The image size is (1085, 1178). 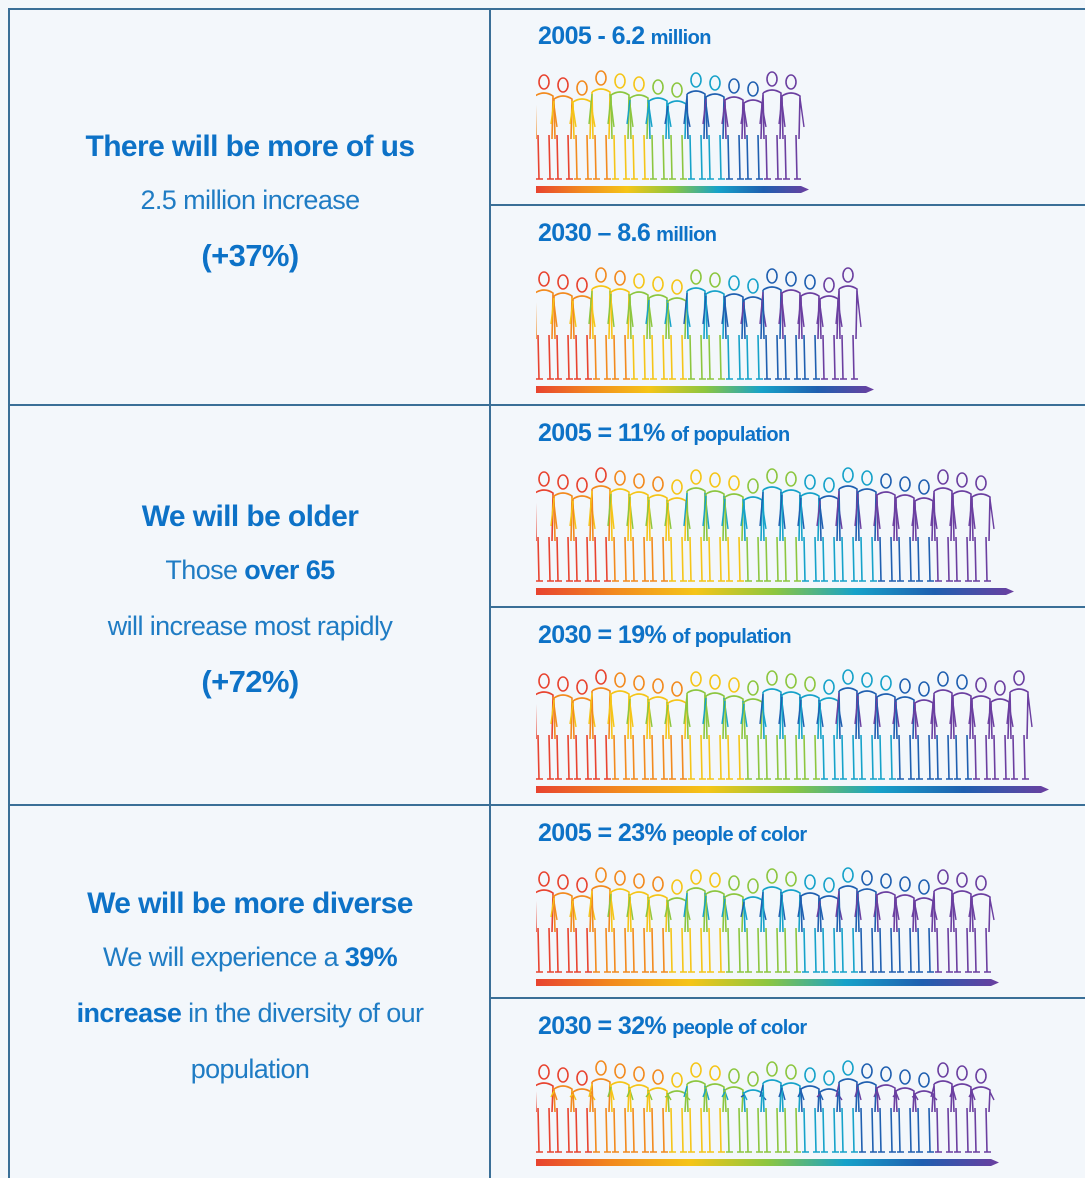 I want to click on panel-label: 2030 = 19% of population, so click(x=665, y=635).